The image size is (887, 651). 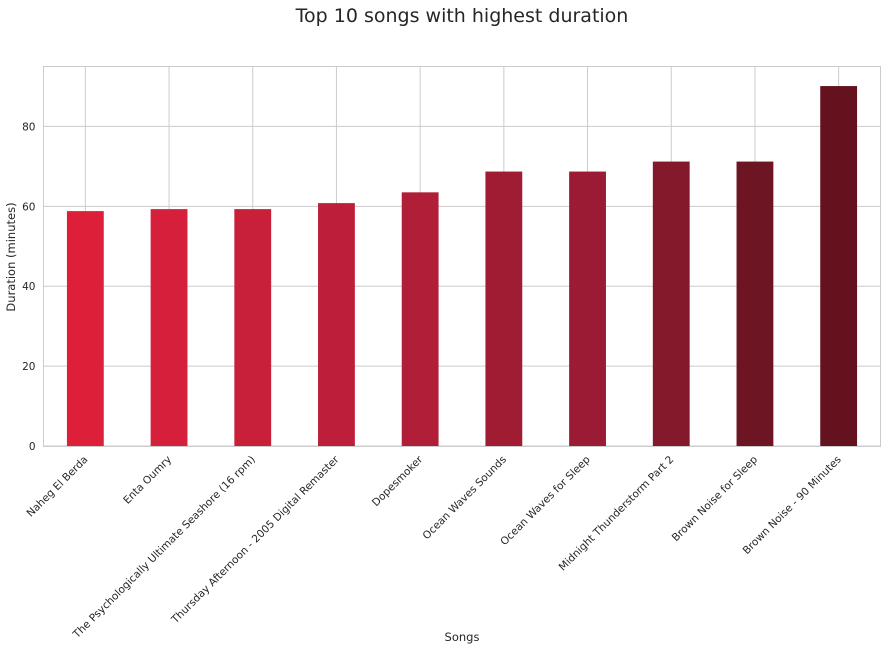 What do you see at coordinates (58, 487) in the screenshot?
I see `x-tick-label: Naheg El Berda` at bounding box center [58, 487].